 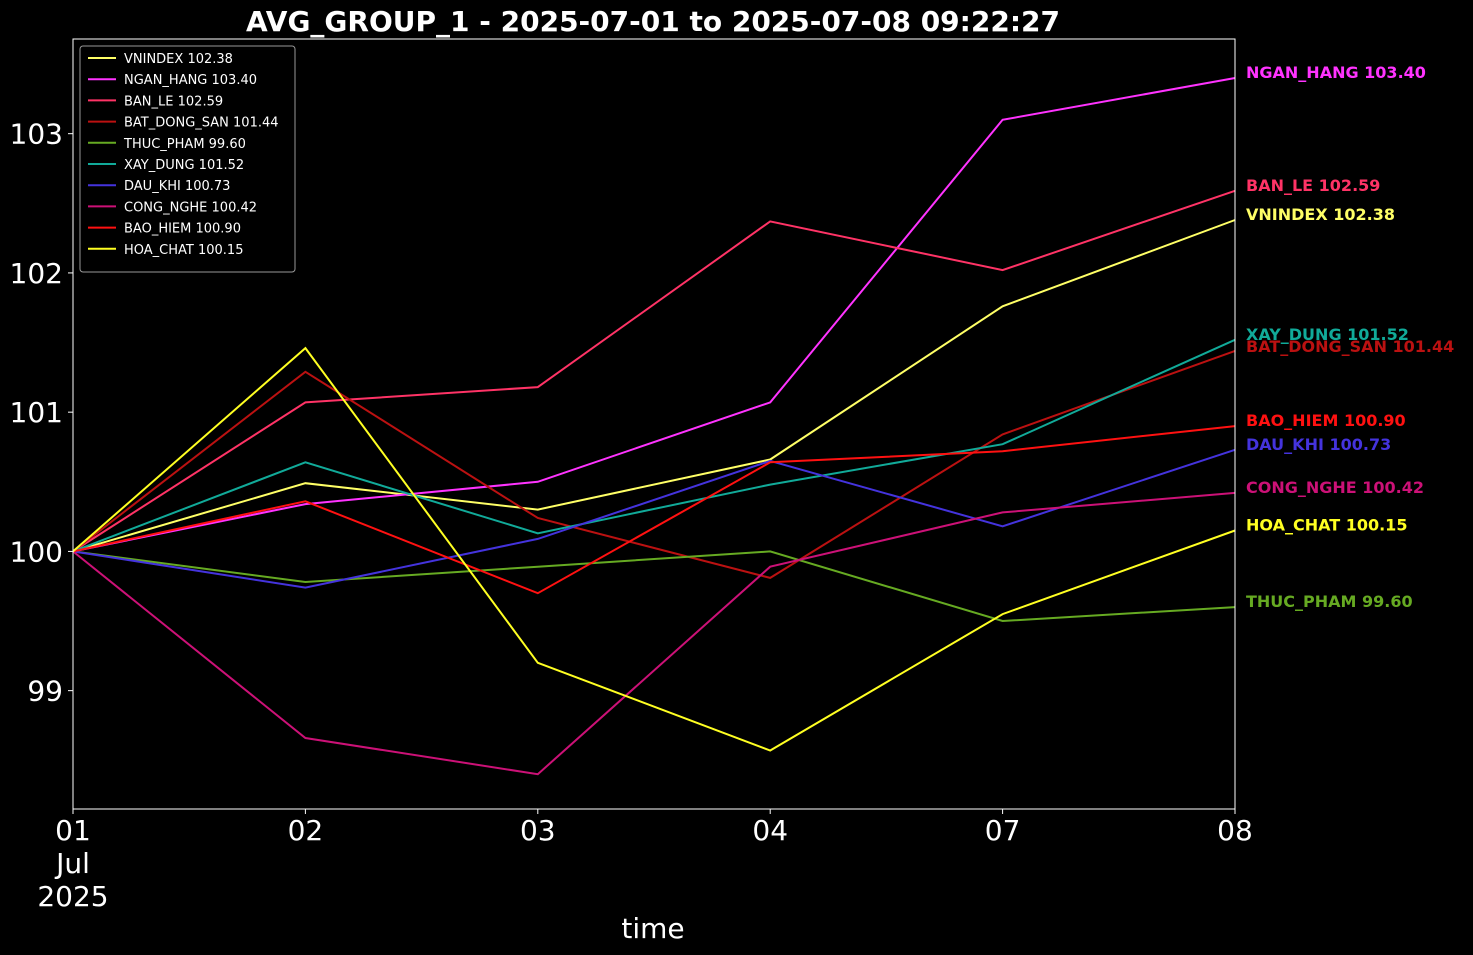 What do you see at coordinates (645, 861) in the screenshot?
I see `x-axis: 01 Jul 2025 02 03 04 07 08` at bounding box center [645, 861].